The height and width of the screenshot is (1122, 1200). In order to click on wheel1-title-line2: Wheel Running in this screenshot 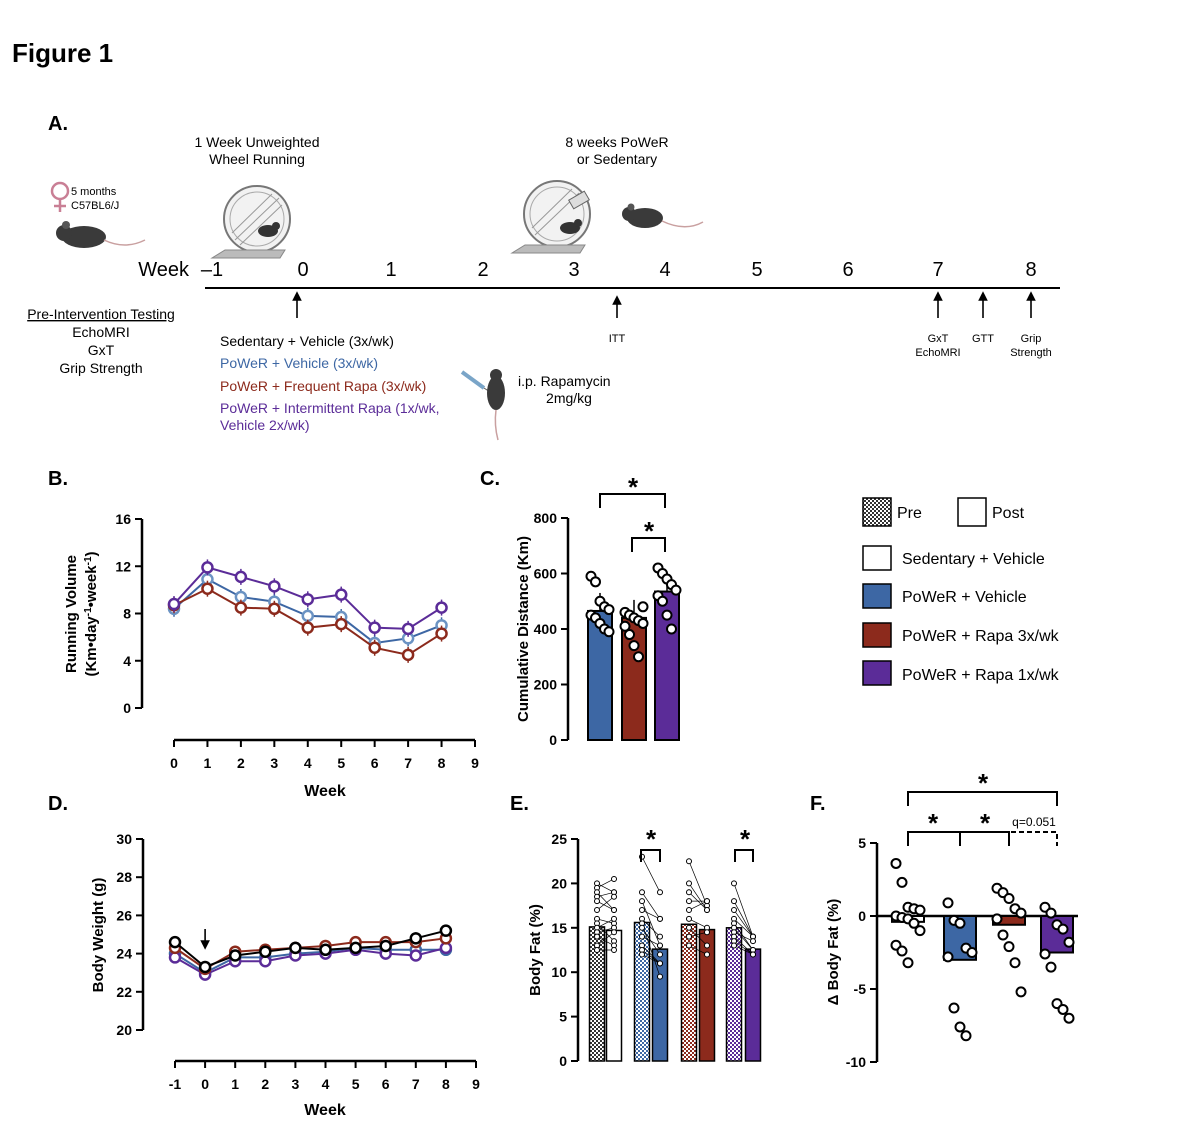, I will do `click(257, 159)`.